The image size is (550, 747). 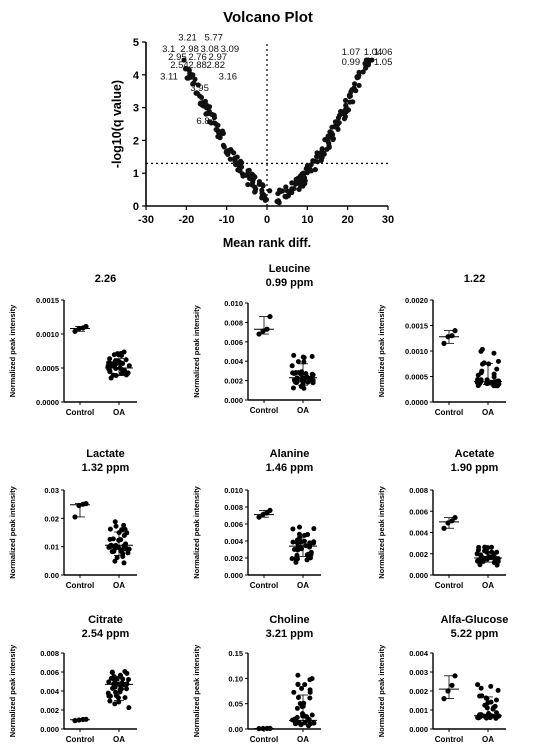 I want to click on volcano-annotation: 1.04, so click(x=373, y=52).